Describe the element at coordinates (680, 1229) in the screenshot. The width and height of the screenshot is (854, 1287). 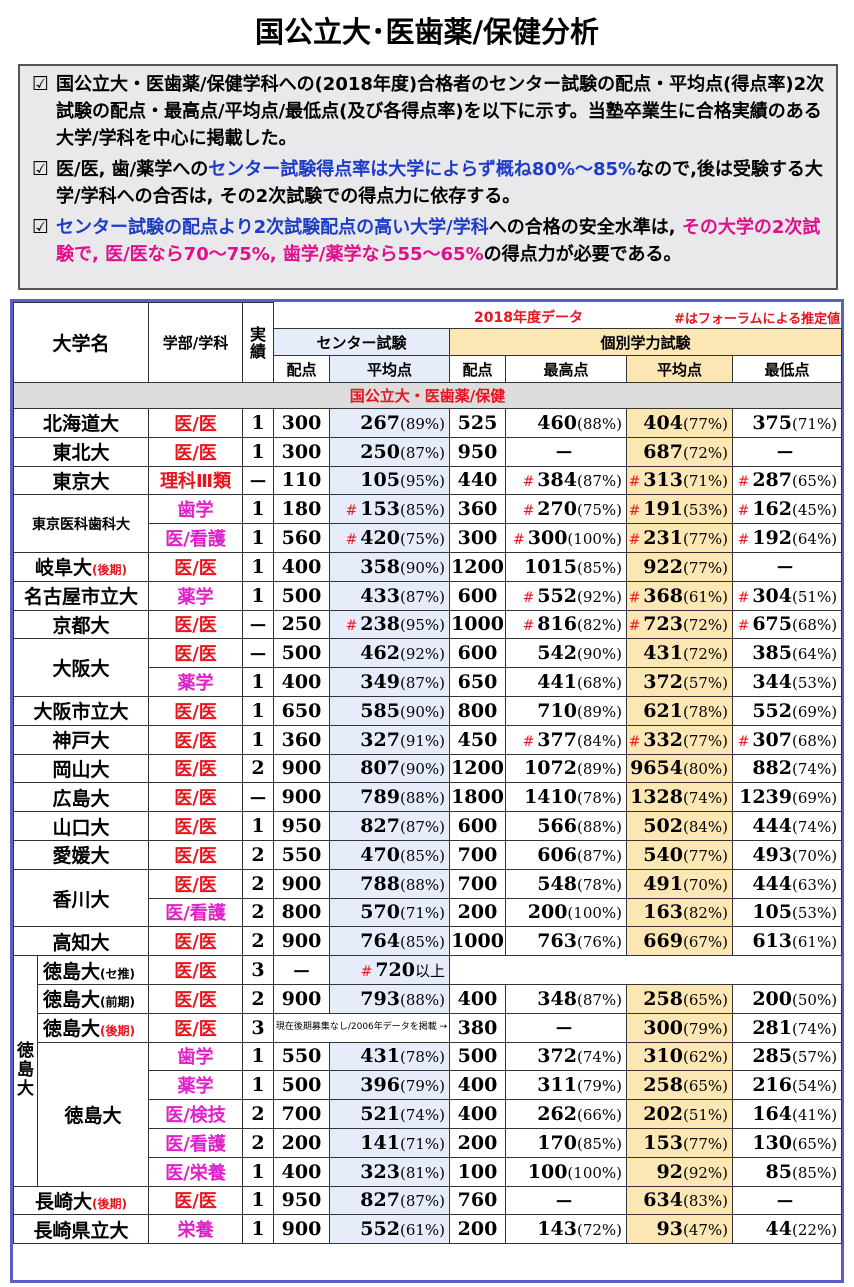
I see `individual-average: 93(47%)` at that location.